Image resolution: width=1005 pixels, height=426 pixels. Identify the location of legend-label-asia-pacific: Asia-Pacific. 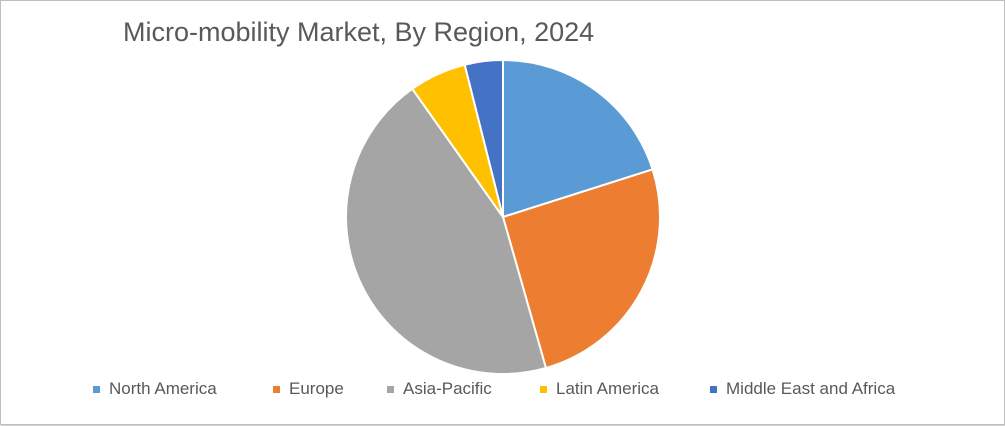
(447, 388).